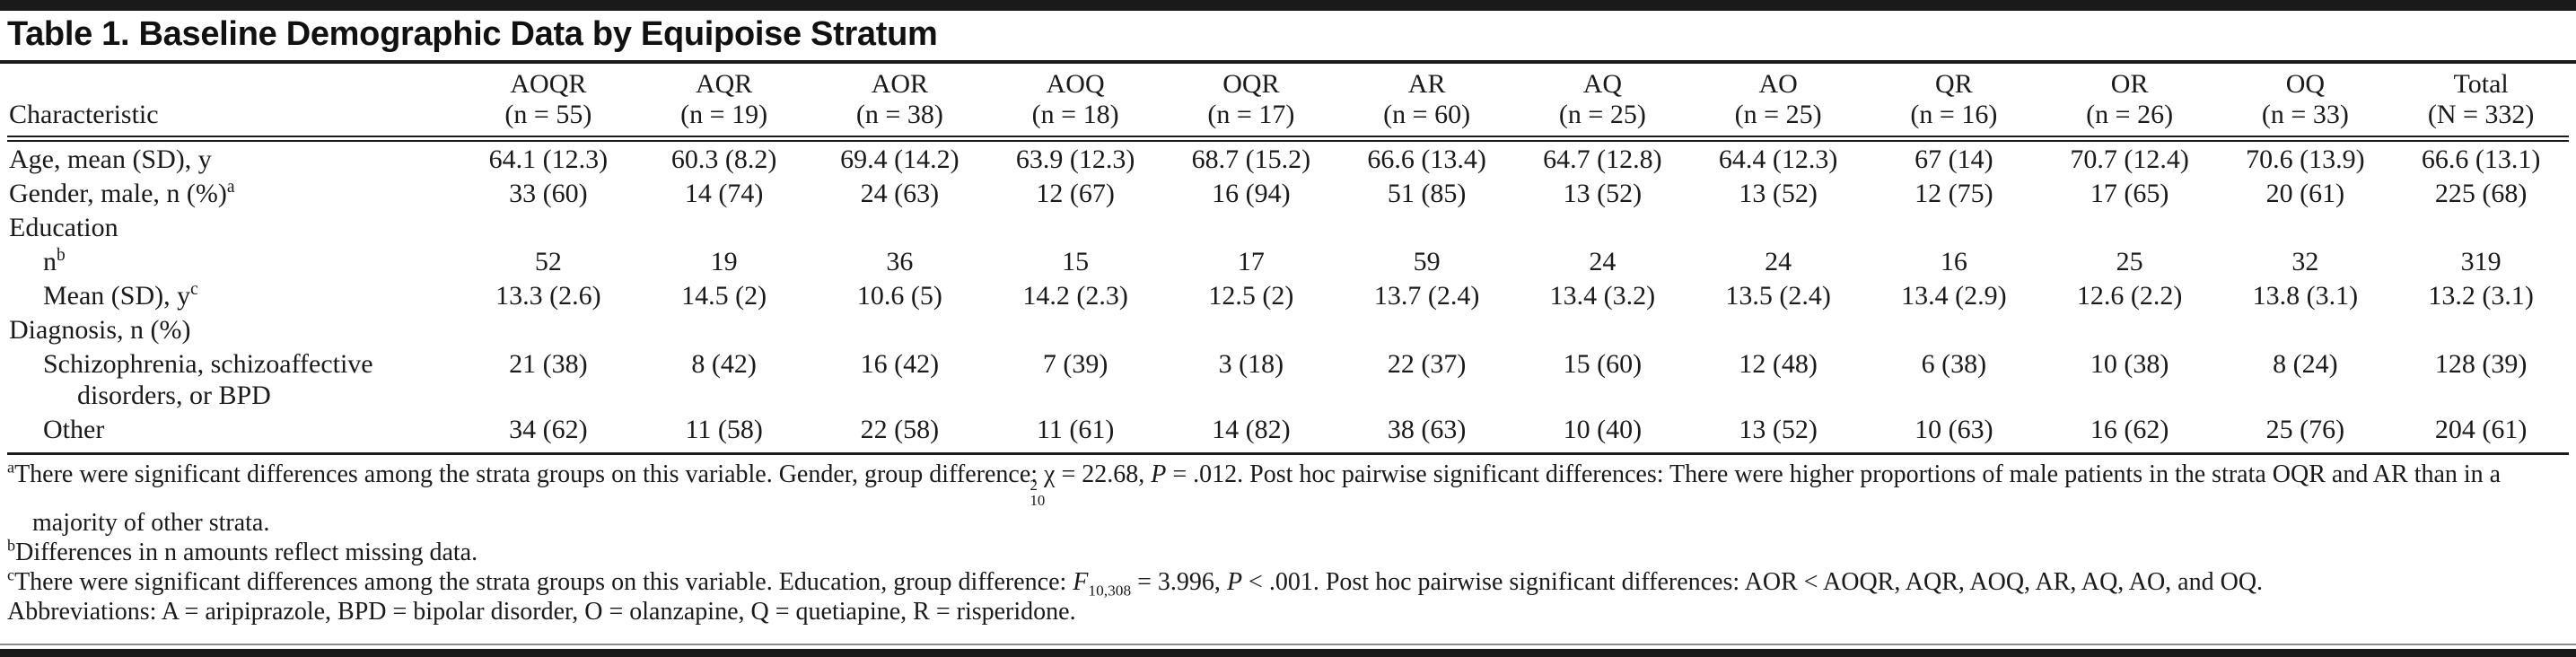  Describe the element at coordinates (1426, 296) in the screenshot. I see `table-cell: 13.7 (2.4)` at that location.